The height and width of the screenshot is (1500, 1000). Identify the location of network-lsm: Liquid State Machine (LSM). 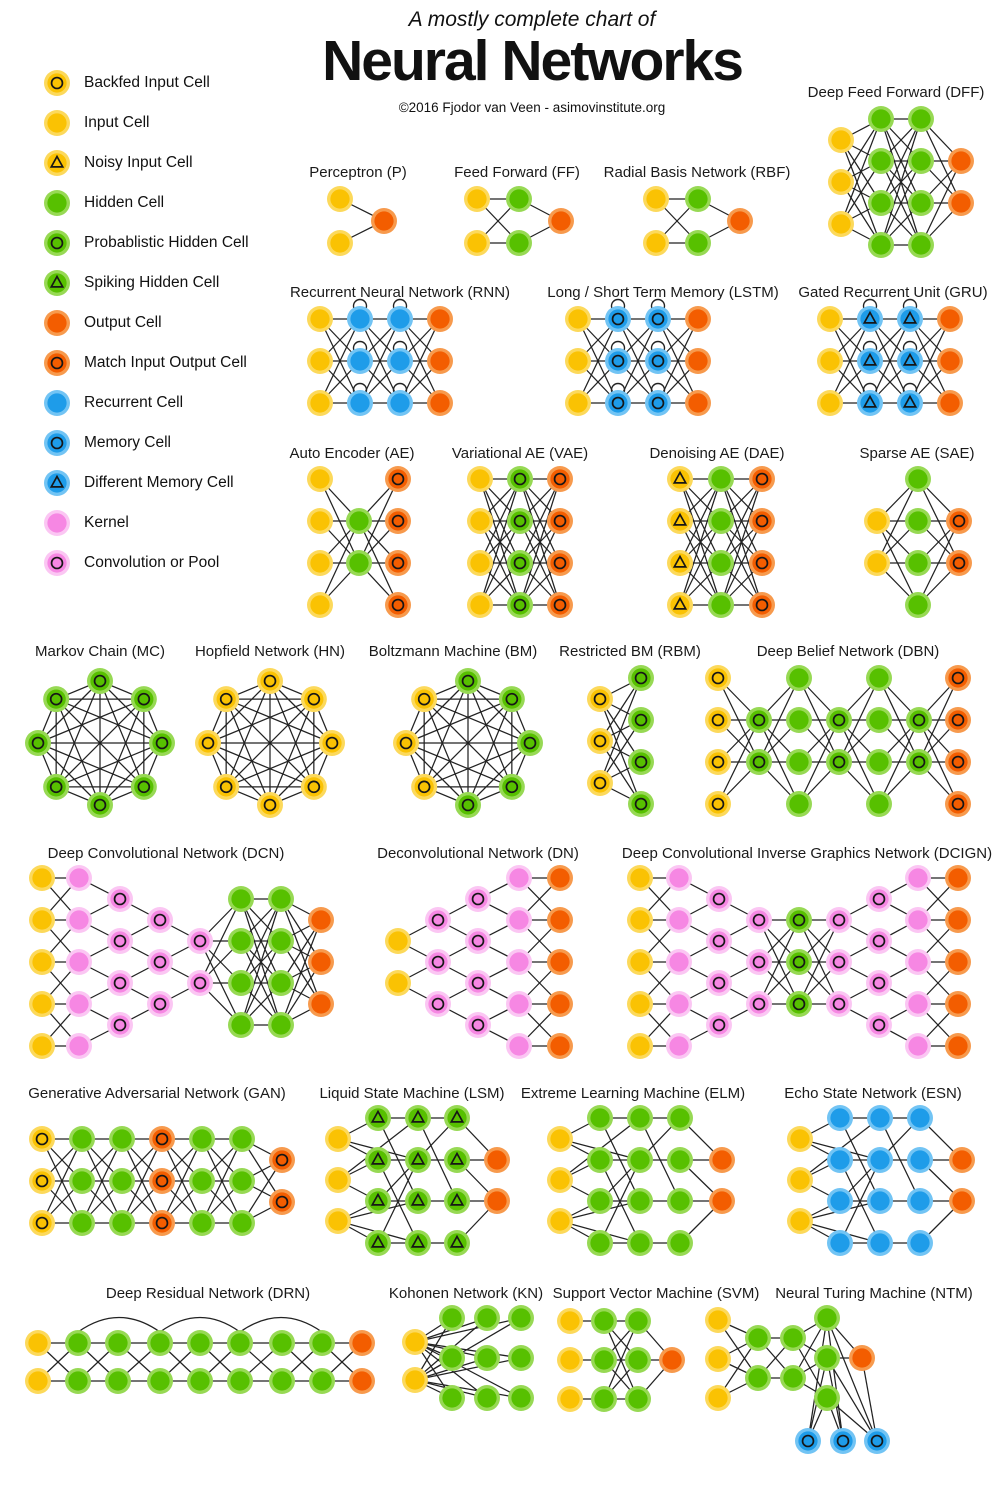
(414, 1170).